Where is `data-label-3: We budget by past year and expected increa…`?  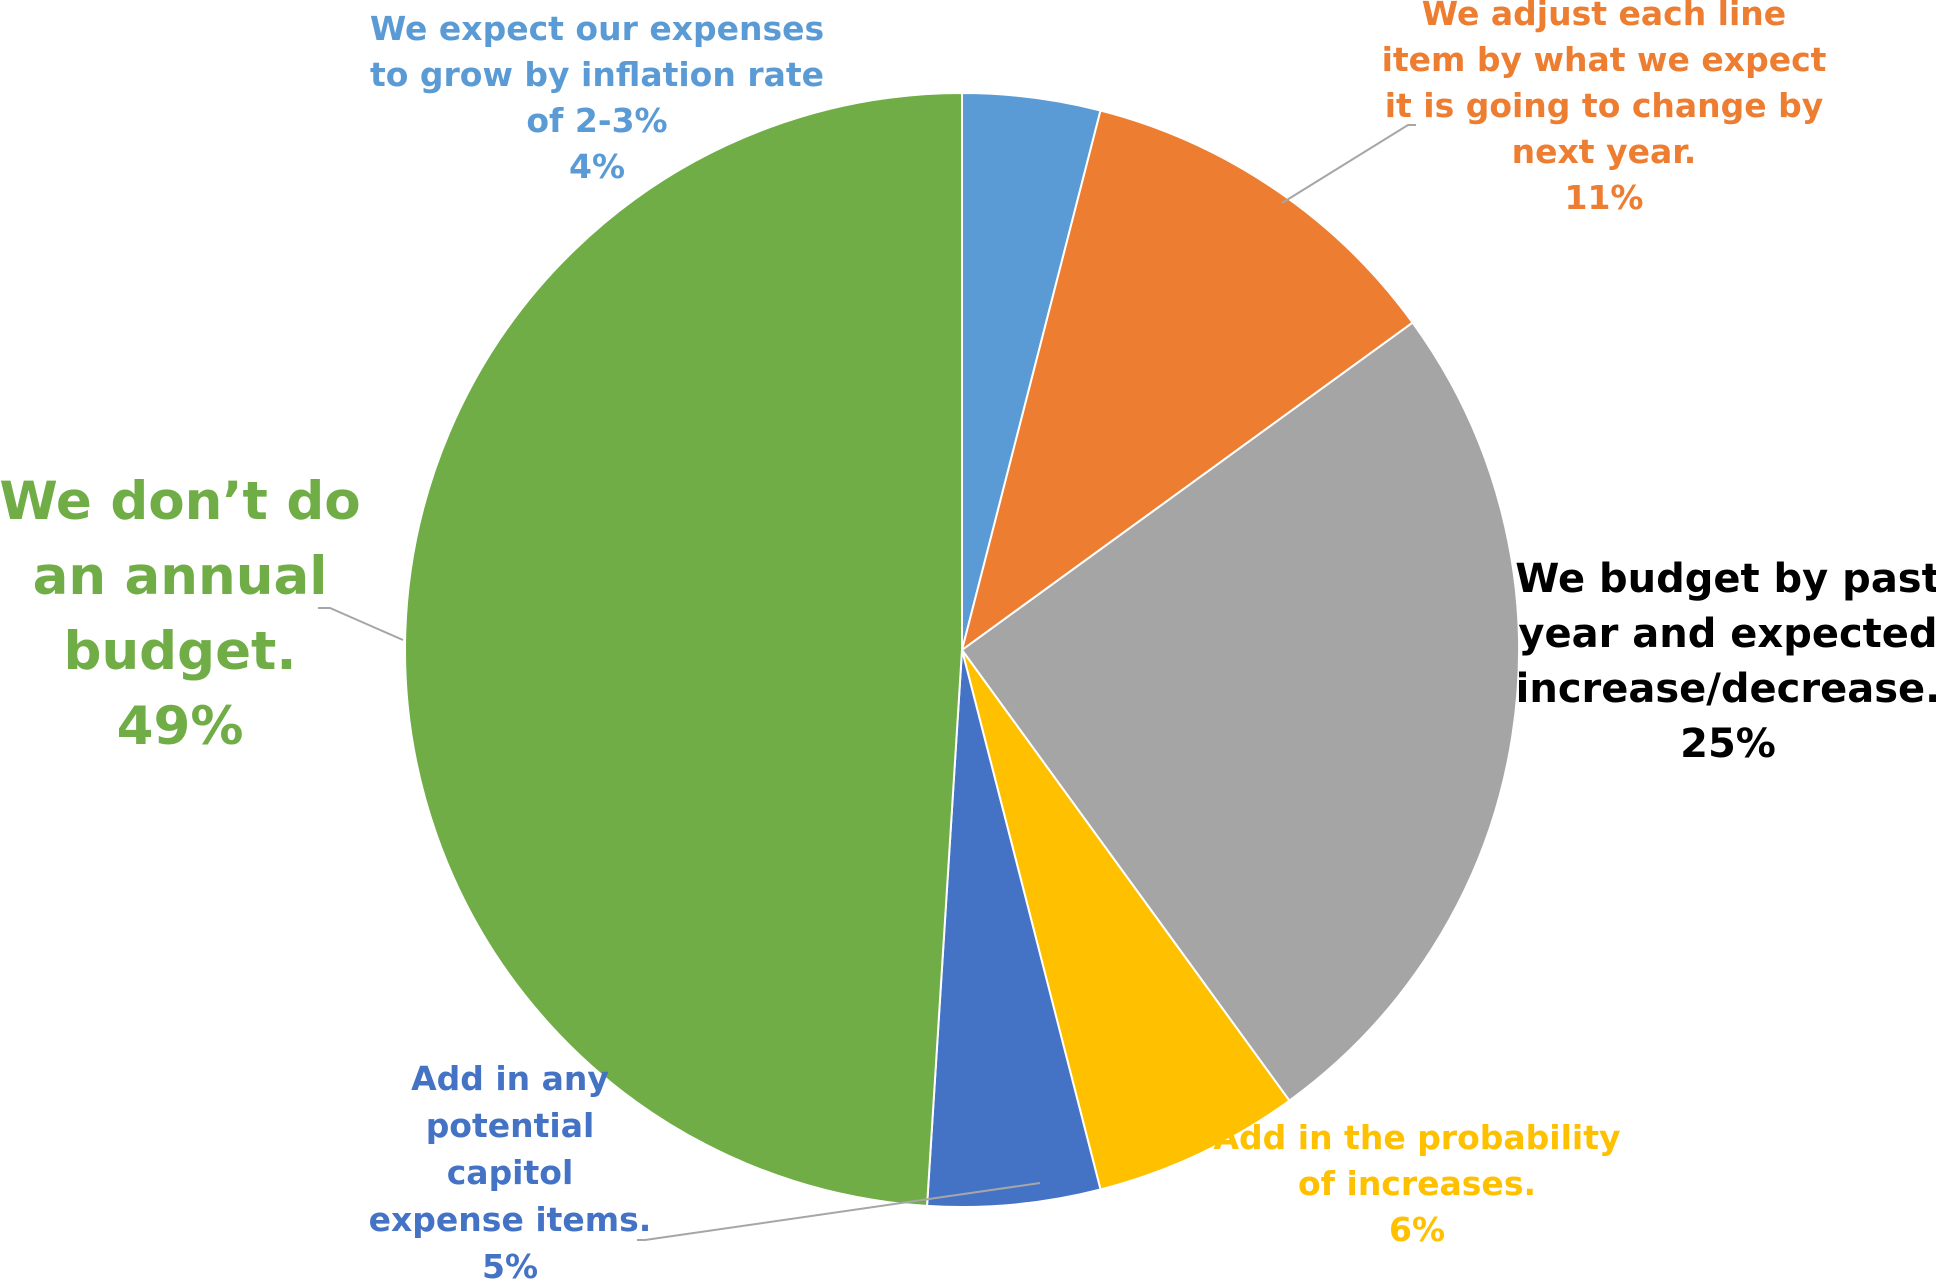 data-label-3: We budget by past year and expected increa… is located at coordinates (1725, 661).